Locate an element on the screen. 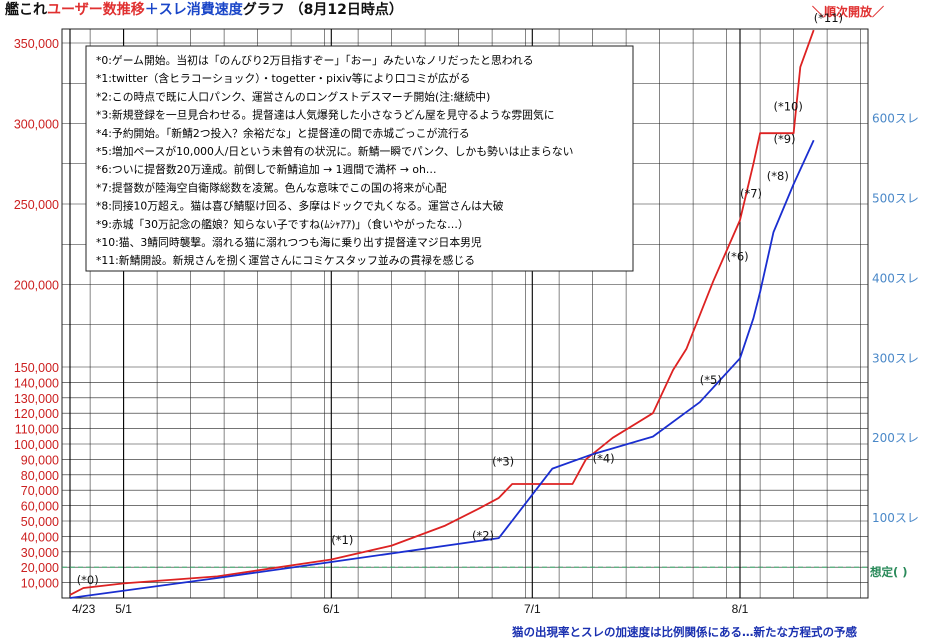 This screenshot has height=640, width=925. y-left-tick-label: 140,000 is located at coordinates (36, 383).